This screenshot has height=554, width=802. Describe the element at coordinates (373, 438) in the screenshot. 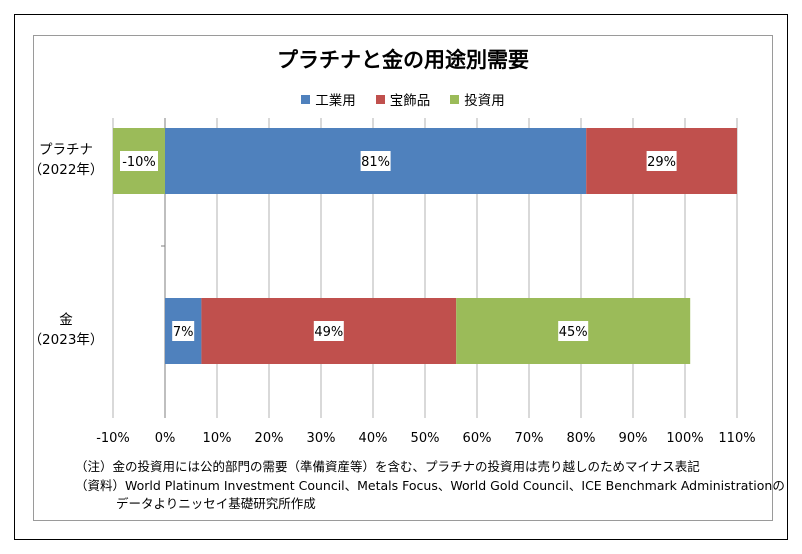

I see `x-tick-label: 40%` at that location.